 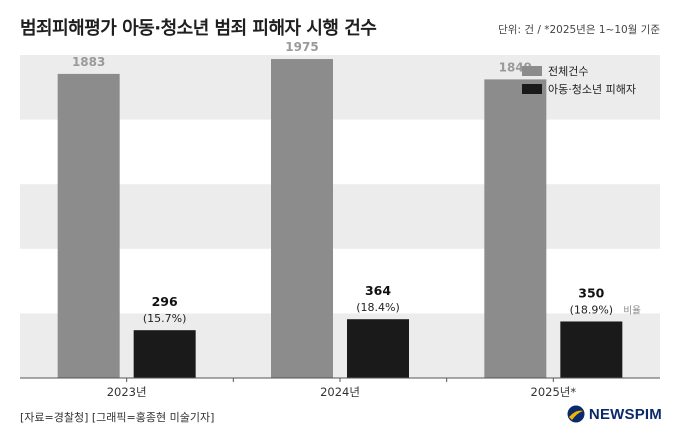 I want to click on unit-note: 단위: 건 / *2025년은 1~10월 기준, so click(x=579, y=30).